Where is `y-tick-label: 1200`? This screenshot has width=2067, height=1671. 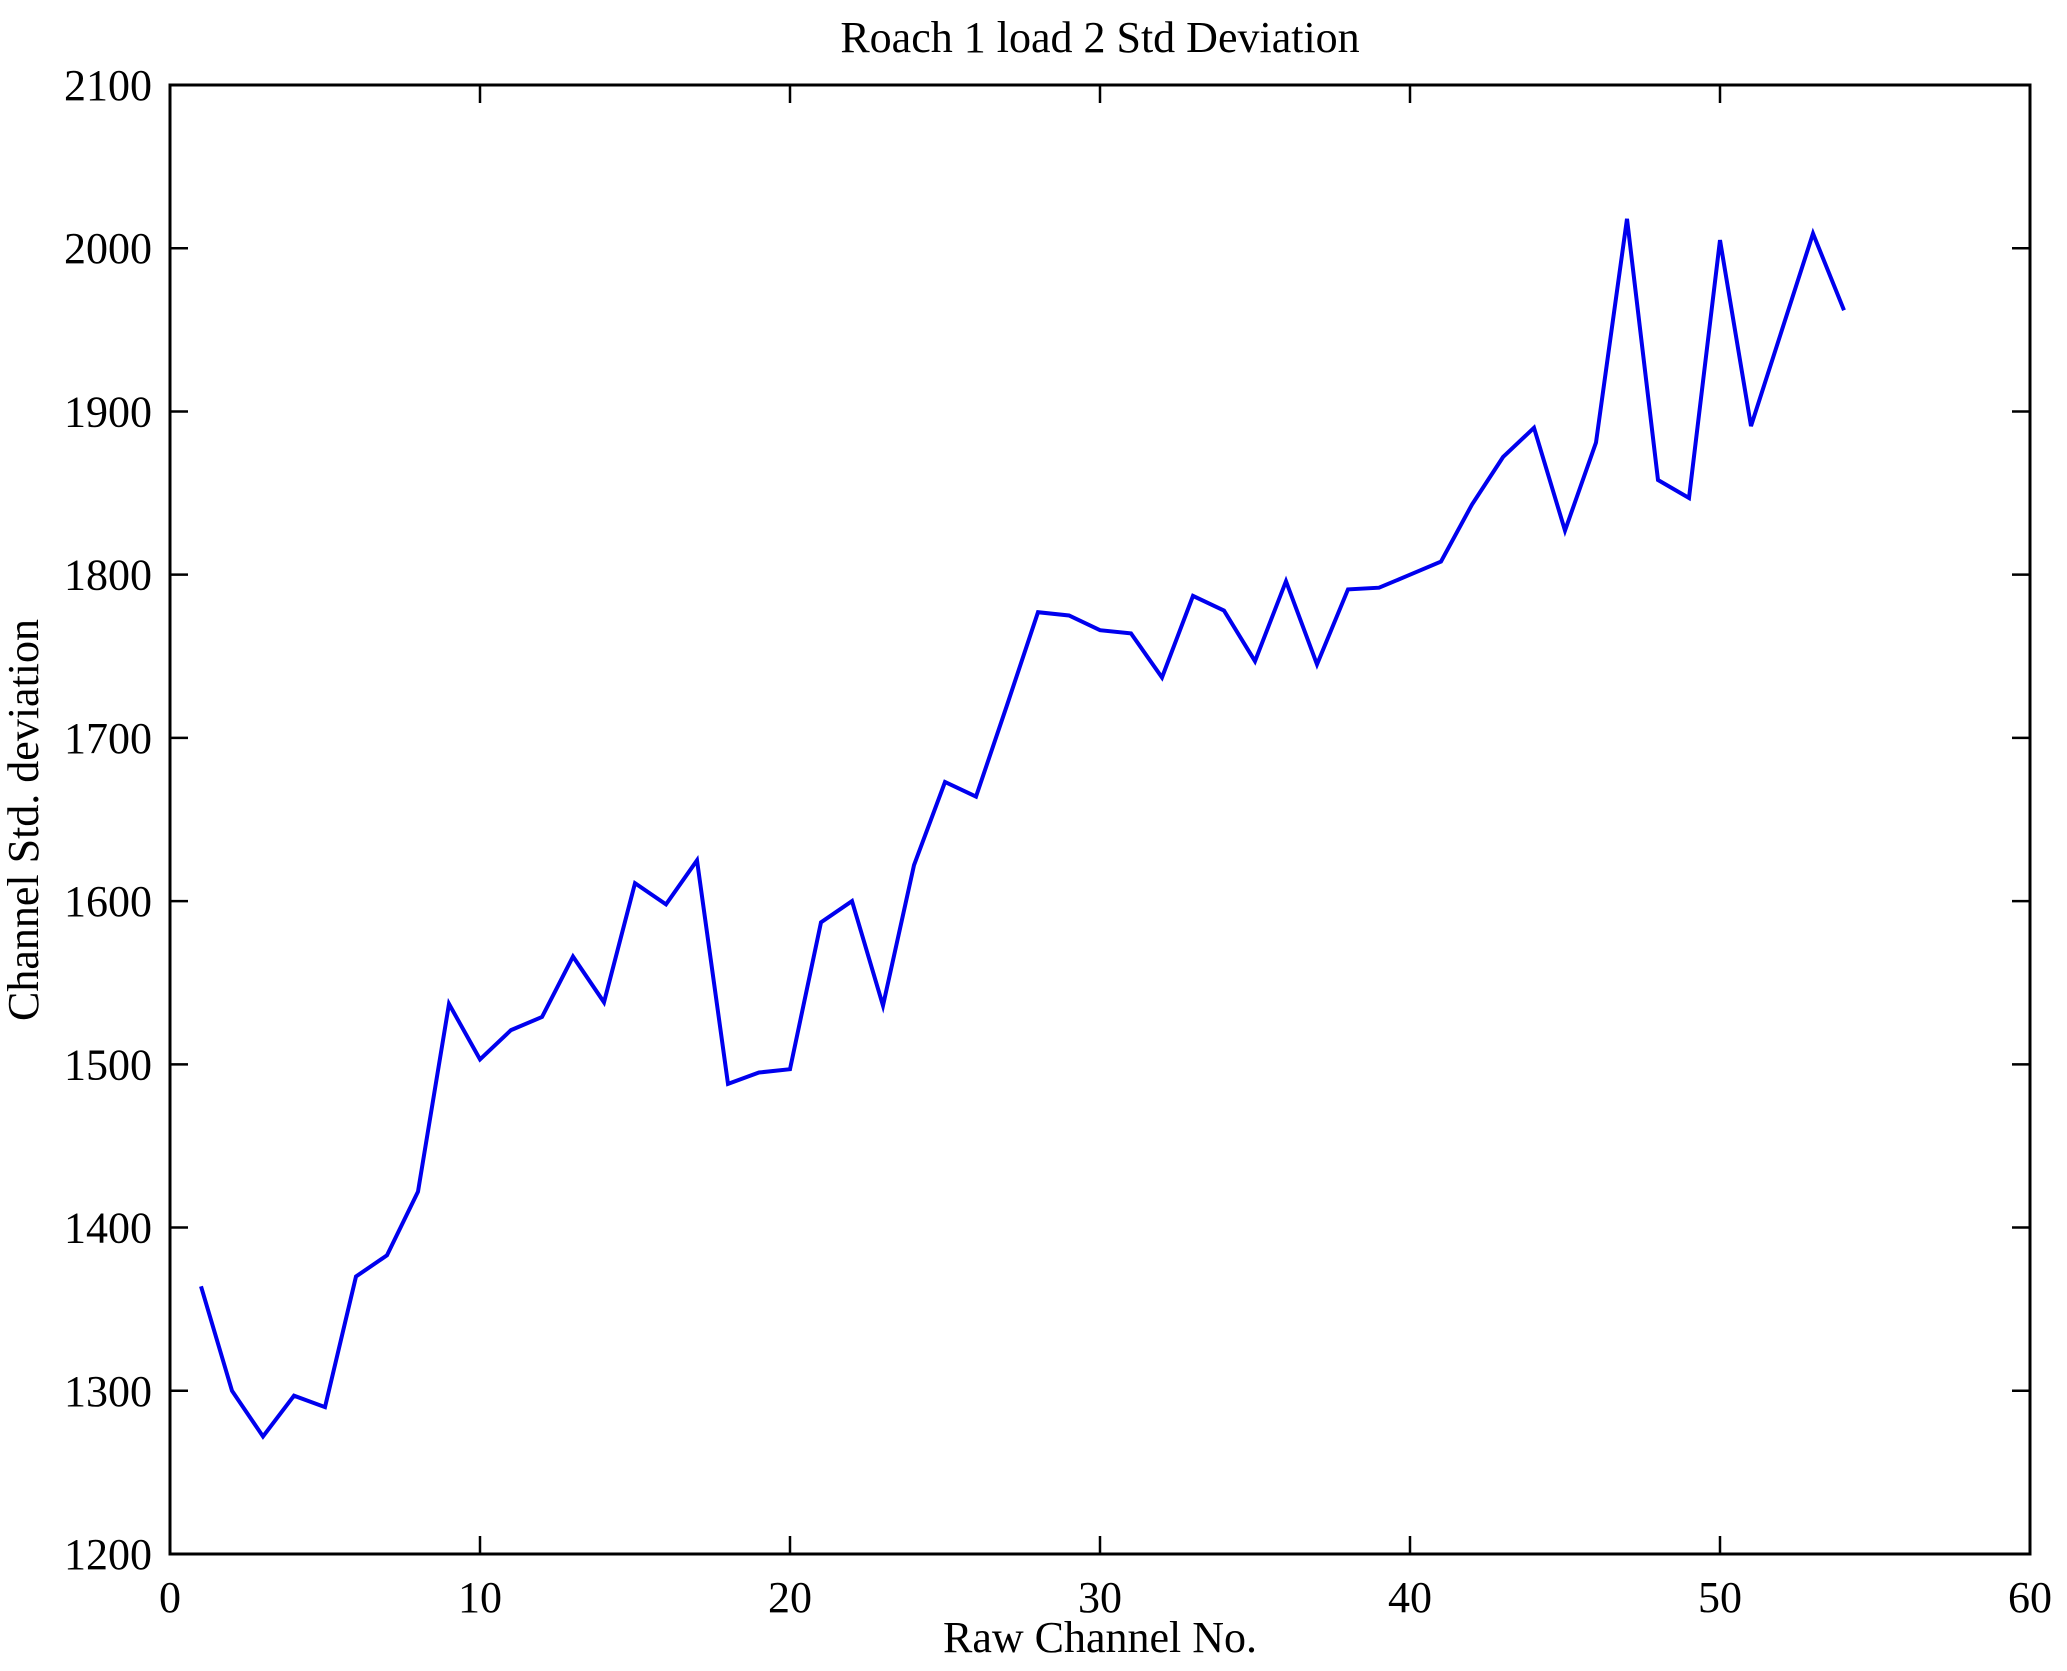 y-tick-label: 1200 is located at coordinates (108, 1554).